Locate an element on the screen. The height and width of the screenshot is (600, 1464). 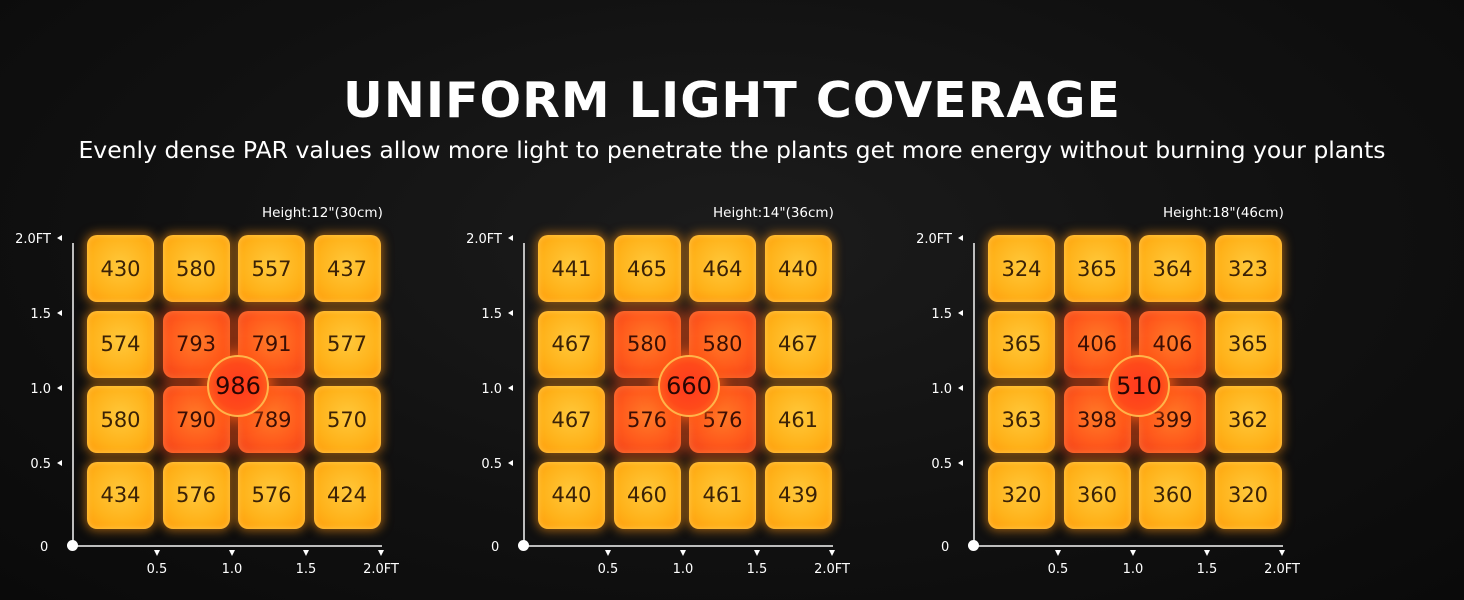
par-cell: 467 is located at coordinates (571, 419).